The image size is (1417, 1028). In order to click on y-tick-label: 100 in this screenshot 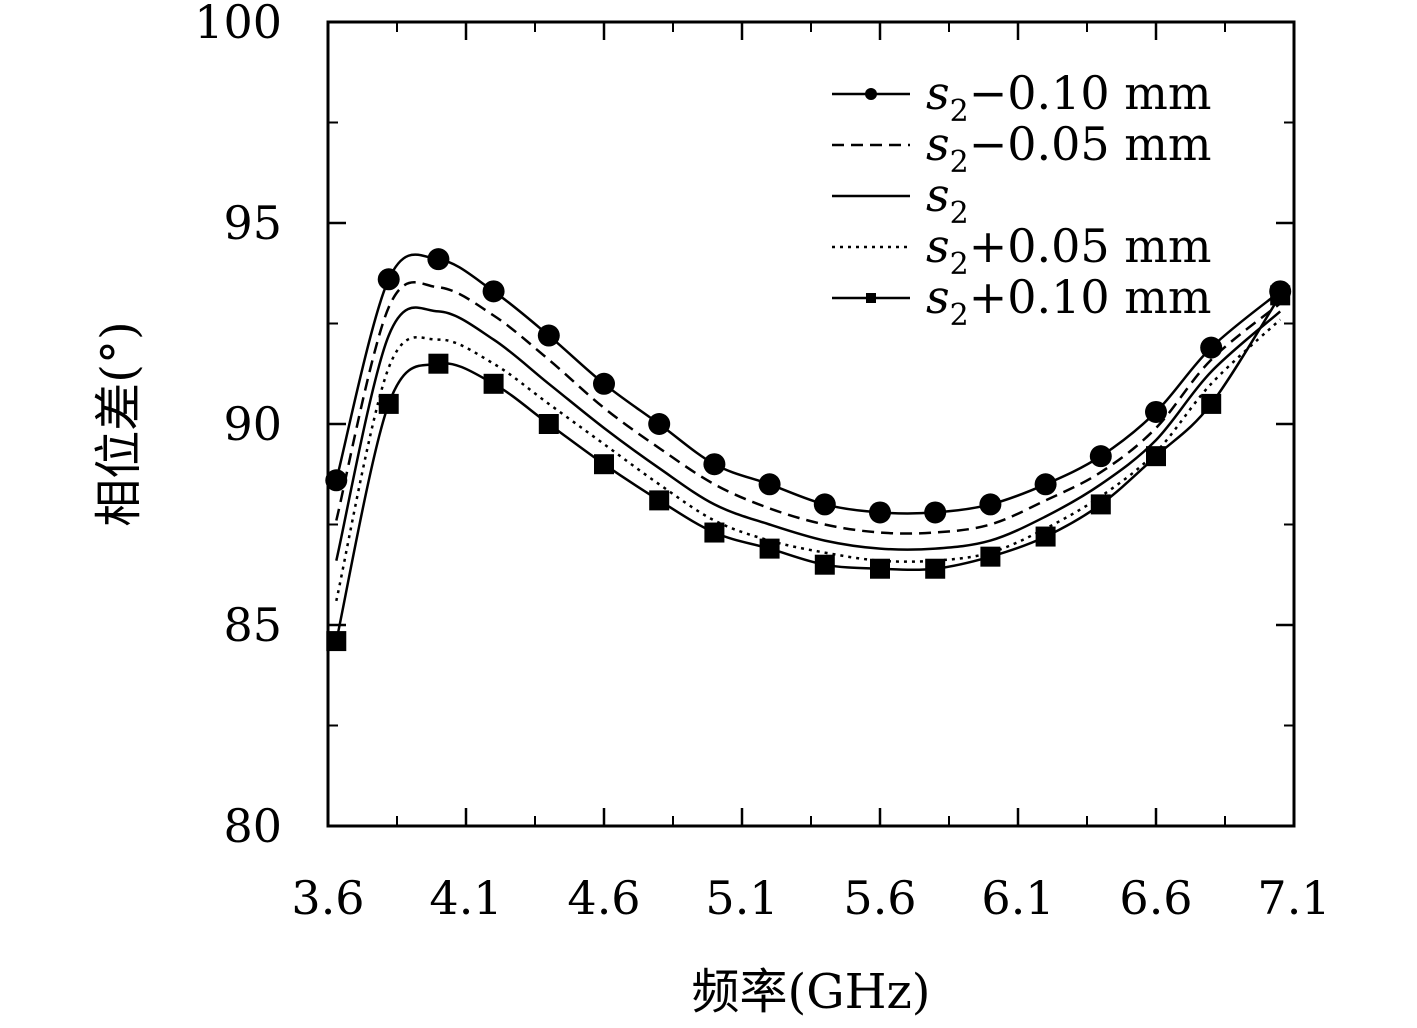, I will do `click(238, 24)`.